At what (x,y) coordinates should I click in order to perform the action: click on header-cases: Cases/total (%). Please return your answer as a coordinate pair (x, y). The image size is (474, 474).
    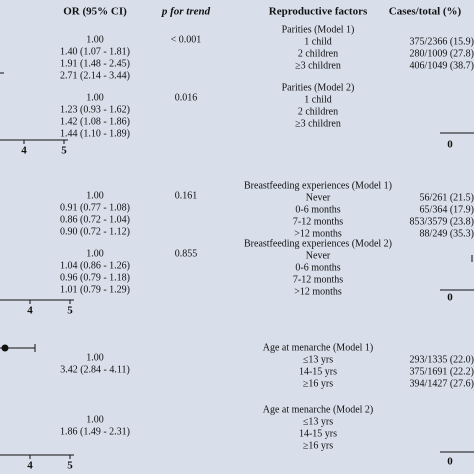
    Looking at the image, I should click on (425, 12).